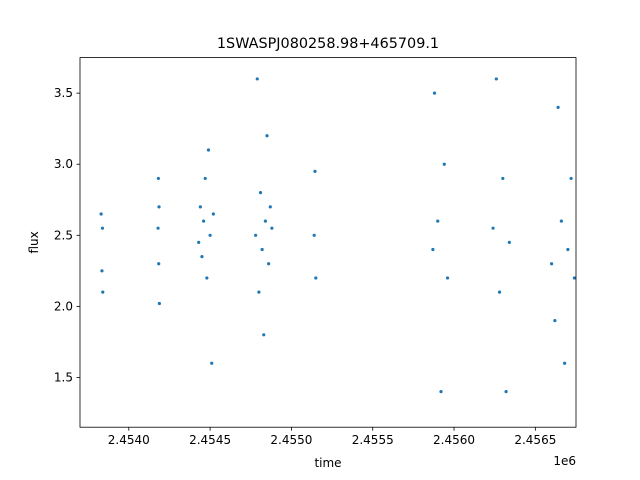 This screenshot has width=640, height=480. I want to click on x-tick-label: 2.4555, so click(373, 440).